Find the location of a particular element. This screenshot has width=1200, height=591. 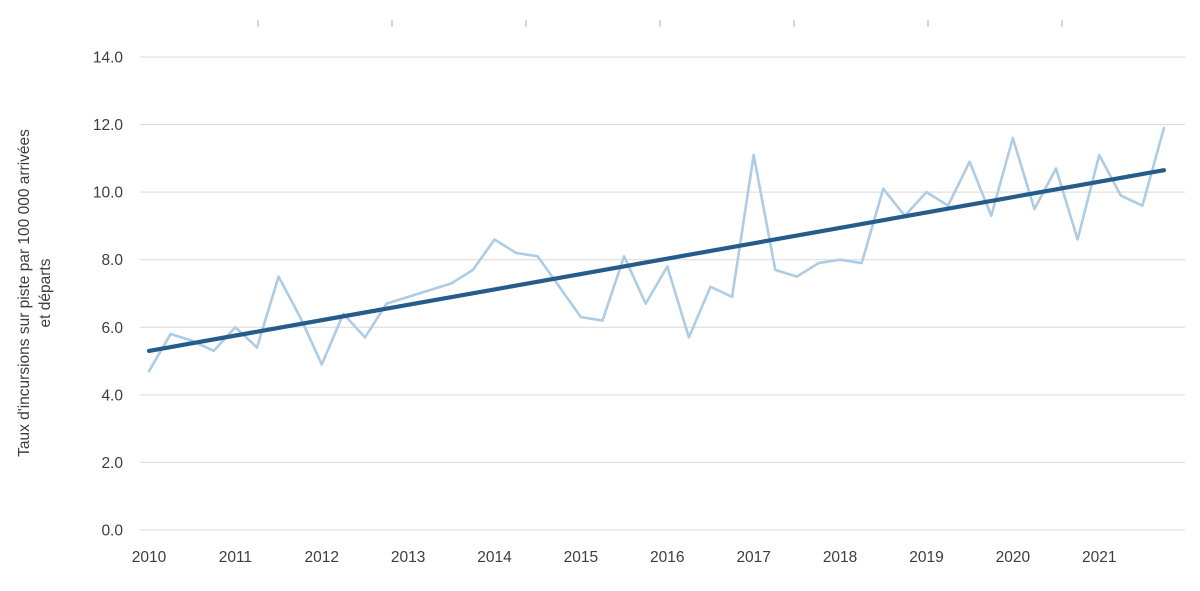

x-tick-label: 2015 is located at coordinates (581, 557).